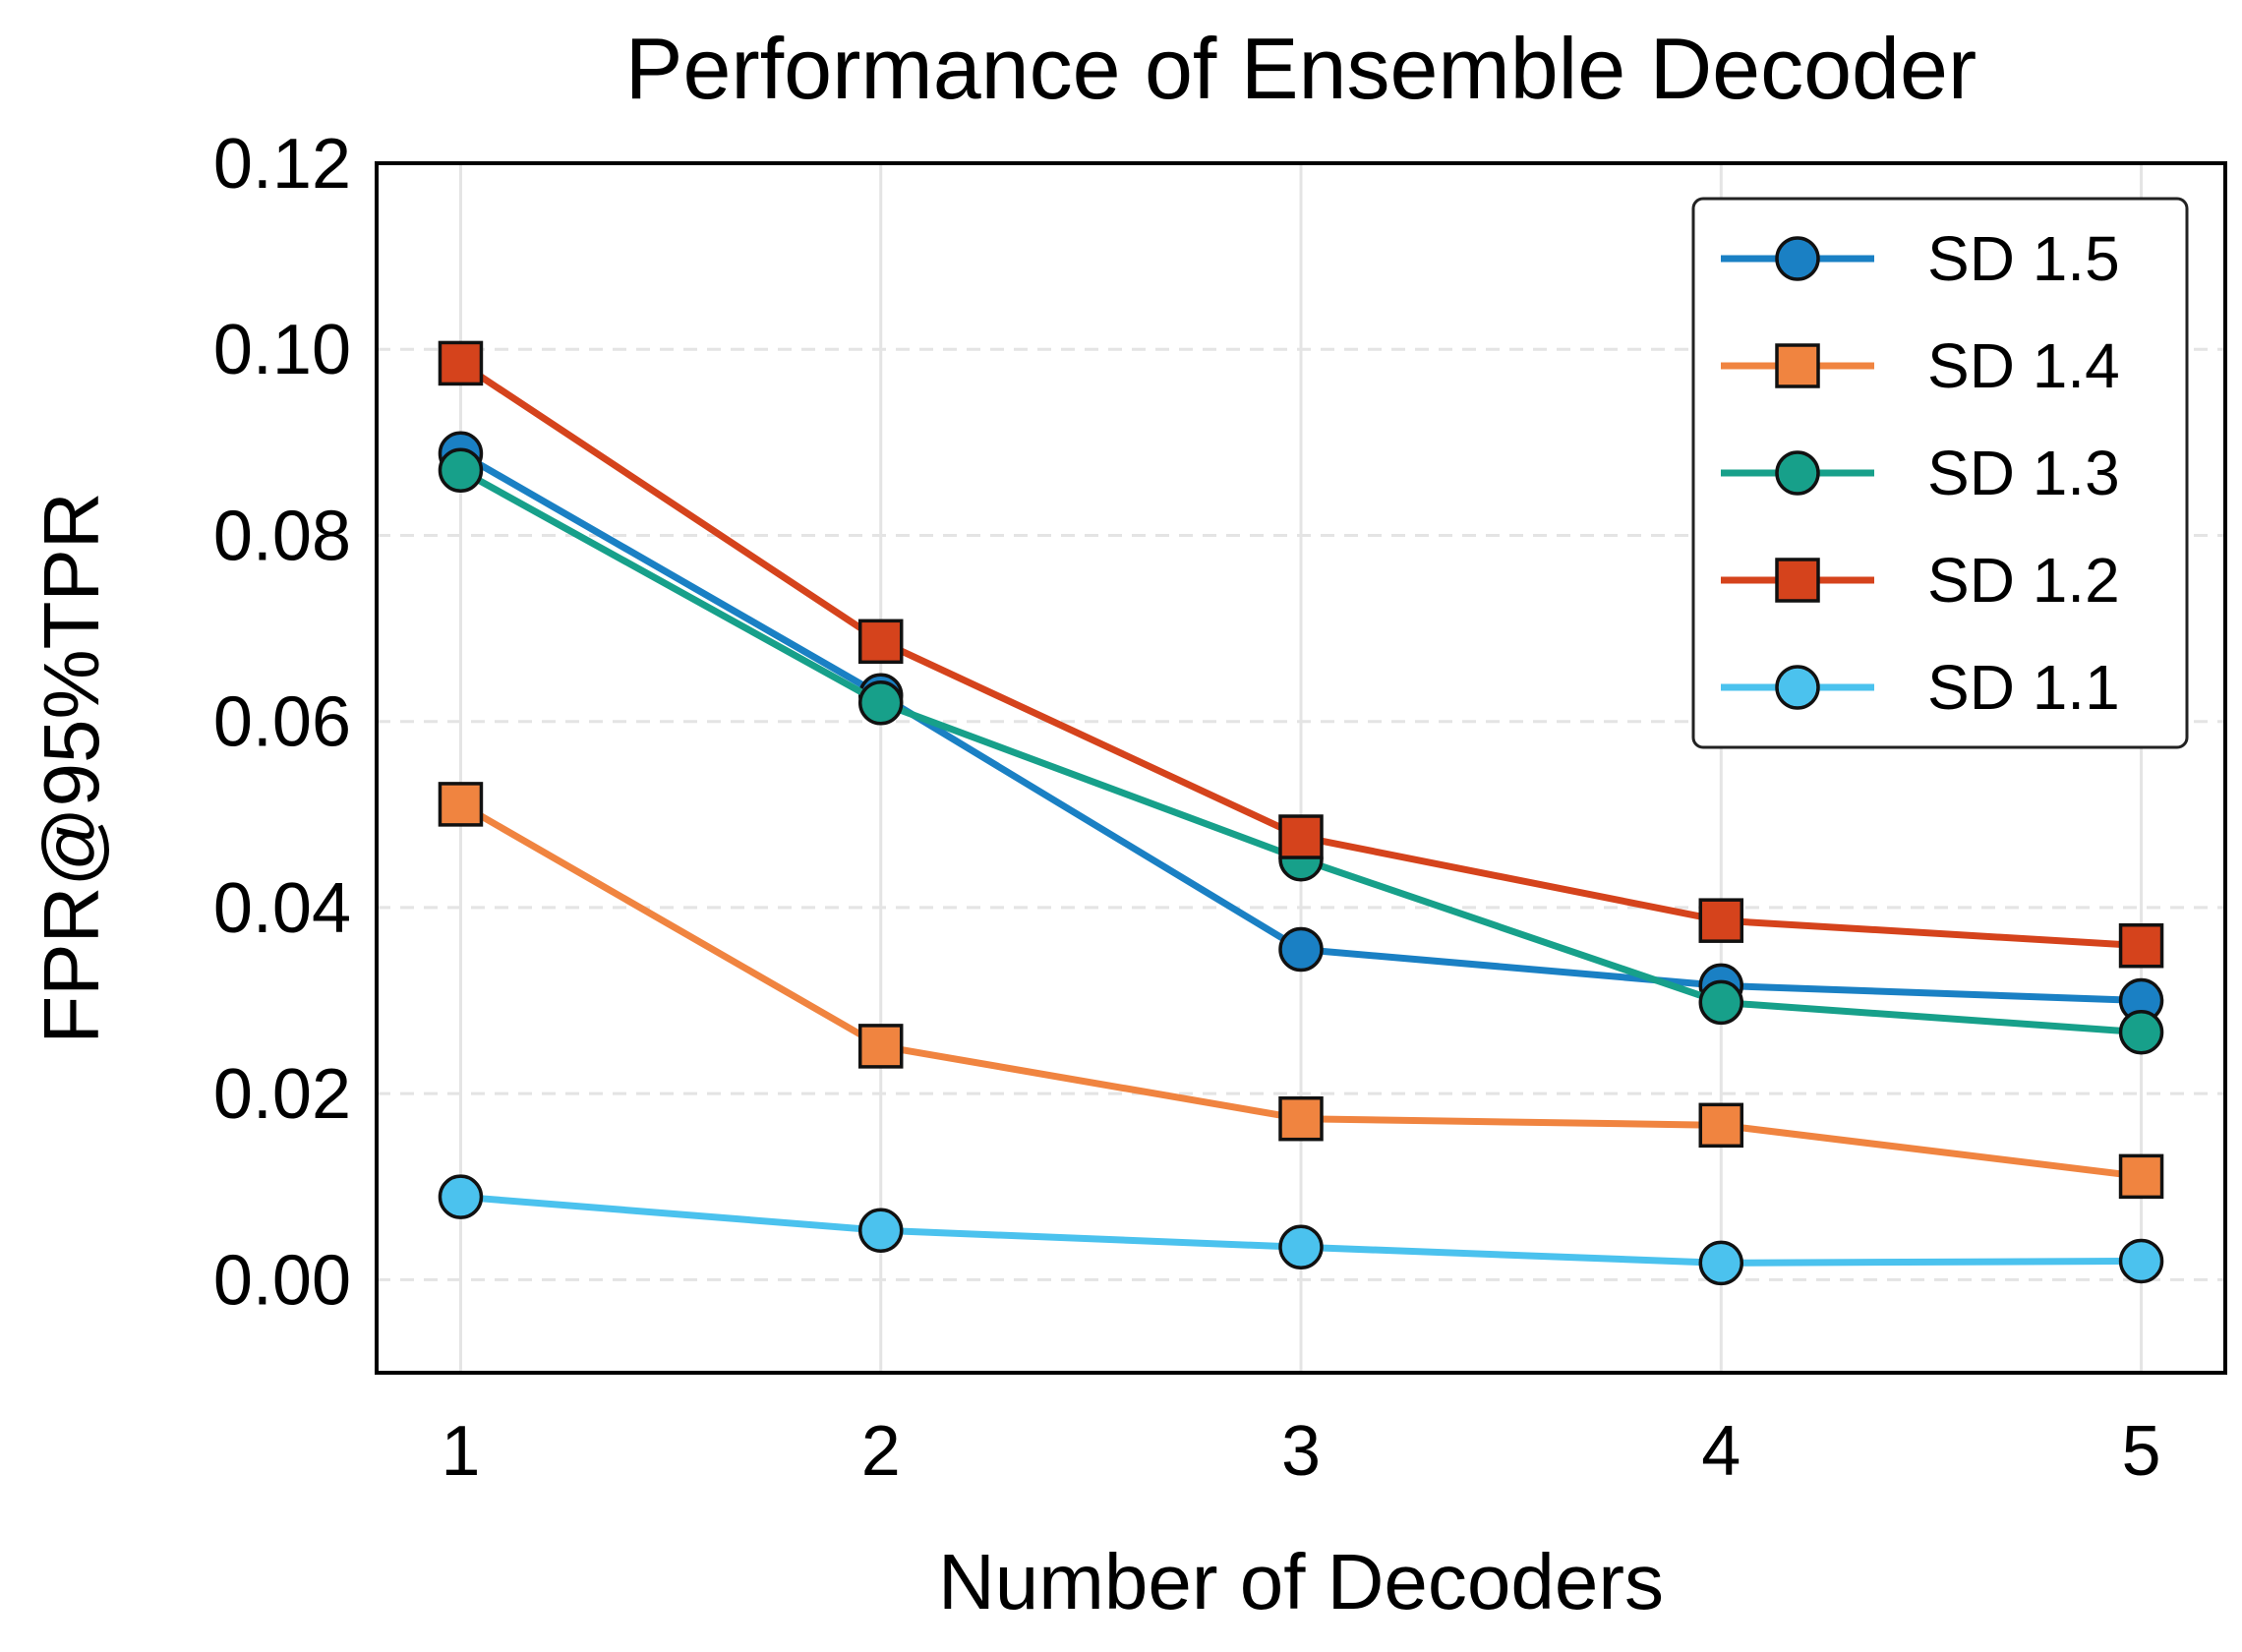  What do you see at coordinates (282, 536) in the screenshot?
I see `y-tick-label: 0.08` at bounding box center [282, 536].